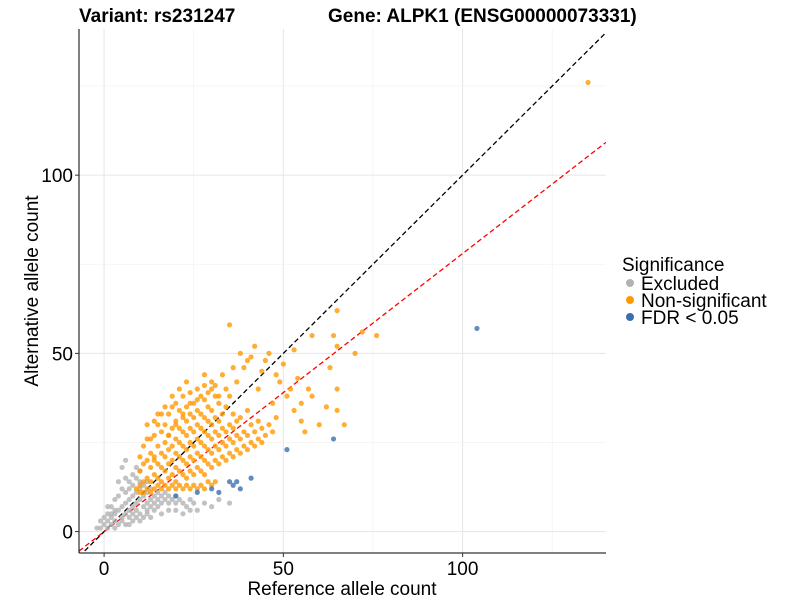 The image size is (800, 600). What do you see at coordinates (283, 569) in the screenshot?
I see `x-tick-label: 50` at bounding box center [283, 569].